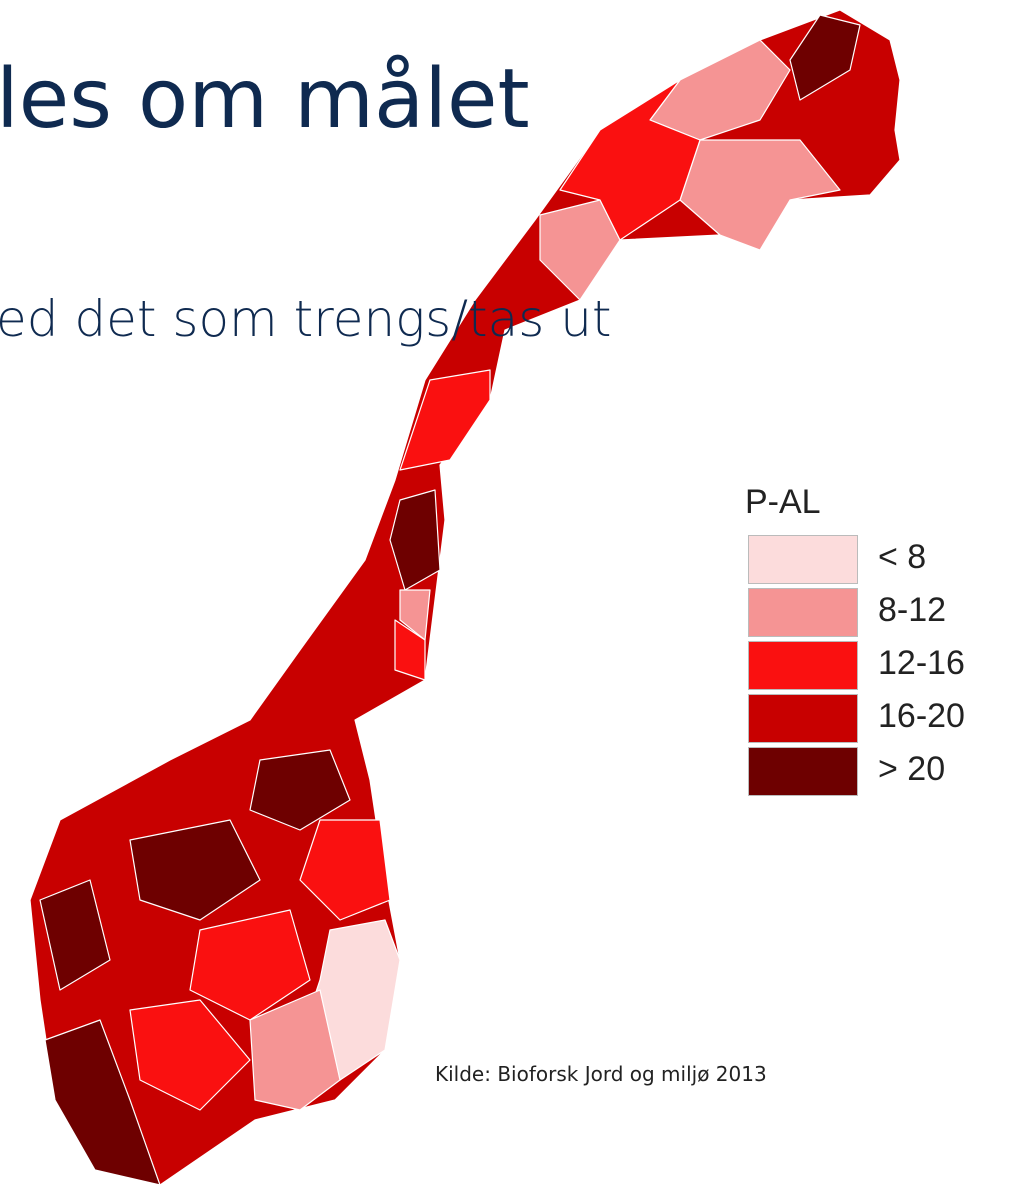 The width and height of the screenshot is (1012, 1192). What do you see at coordinates (265, 99) in the screenshot?
I see `title: les om målet` at bounding box center [265, 99].